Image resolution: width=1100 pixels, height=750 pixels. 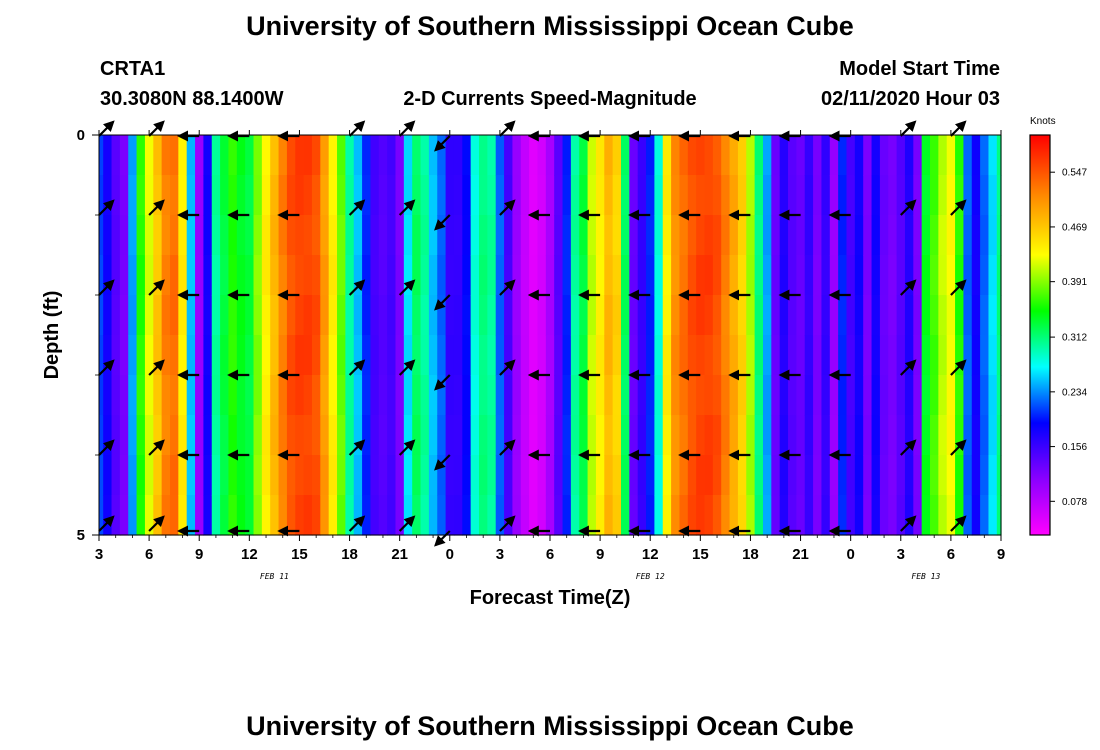 I want to click on colorbar-tick-label: 0.469, so click(x=1074, y=227).